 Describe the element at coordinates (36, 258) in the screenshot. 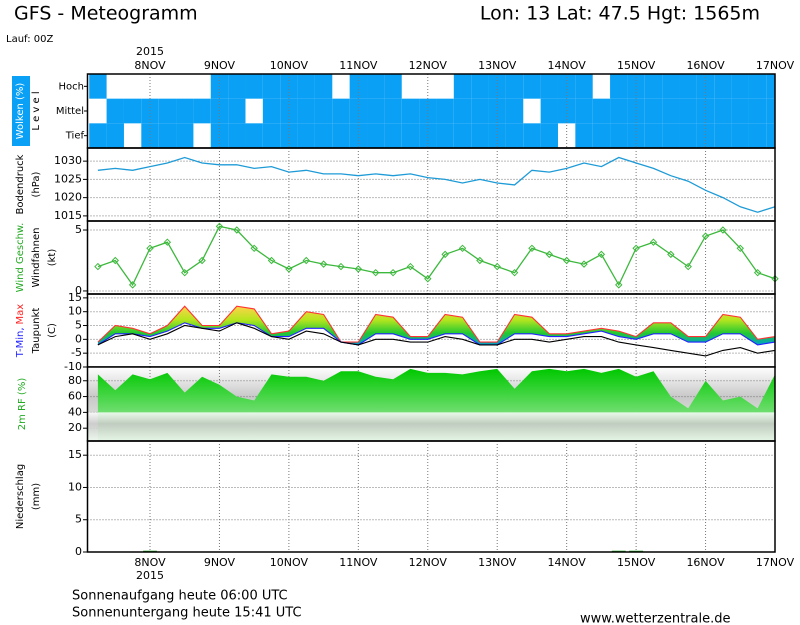

I see `y-axis-label-part: Windfahnen` at that location.